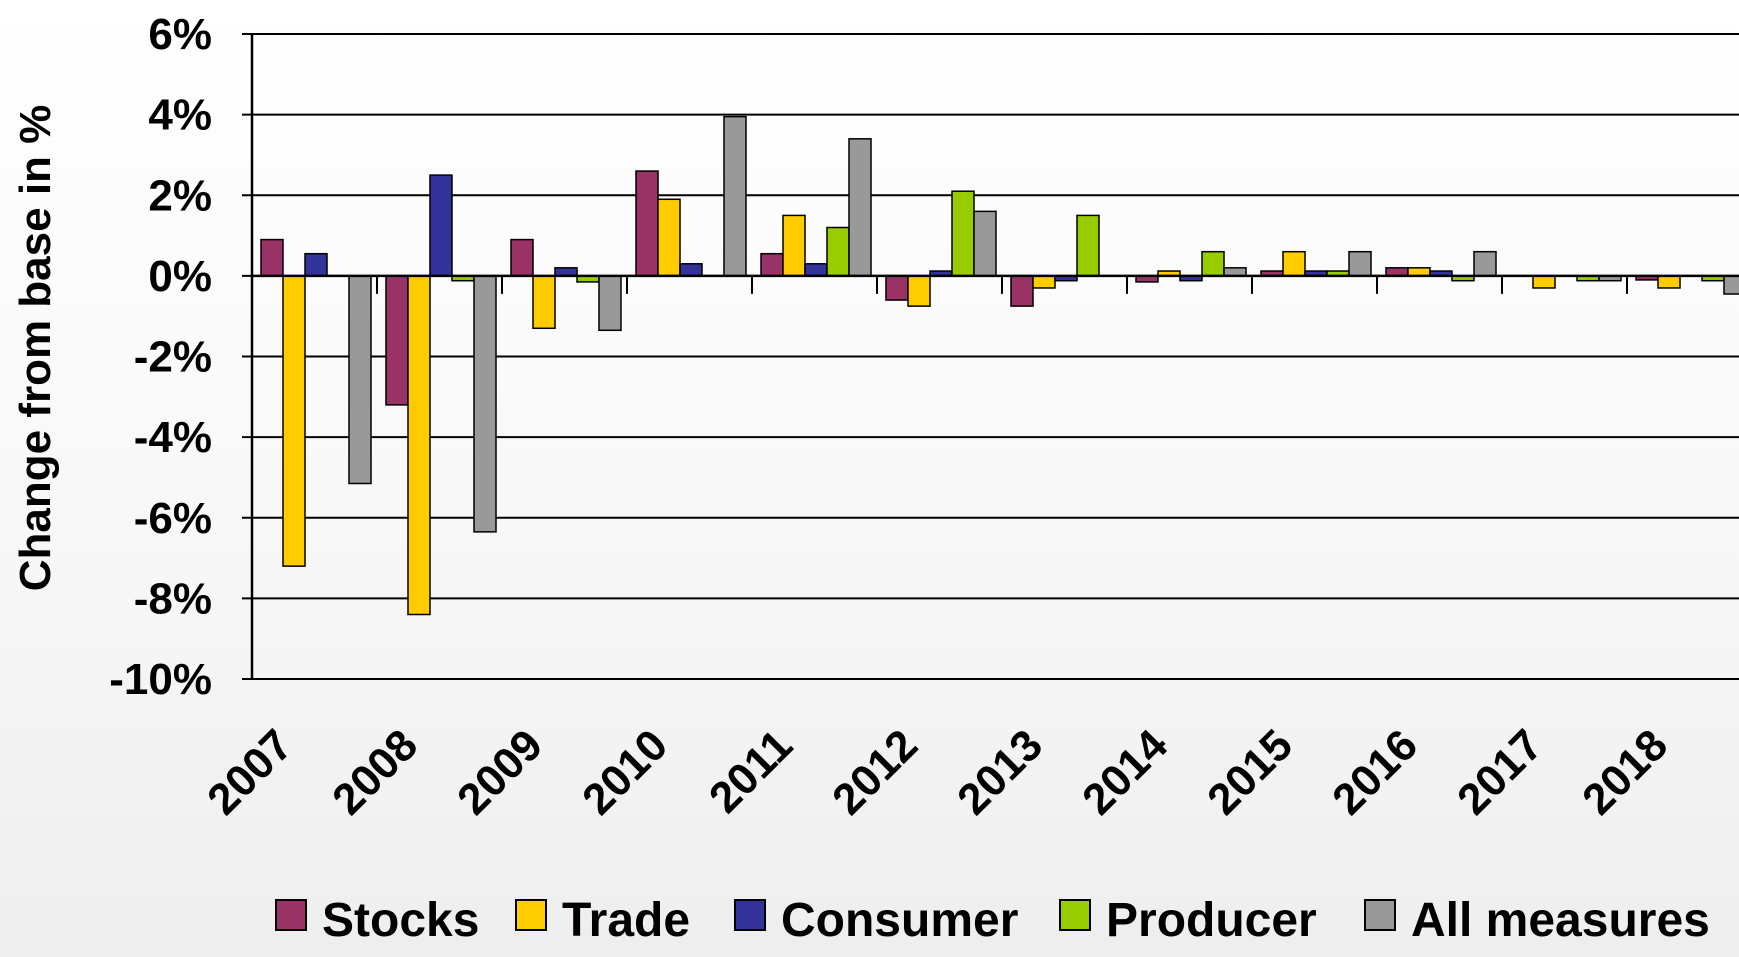 The image size is (1739, 957). What do you see at coordinates (180, 34) in the screenshot?
I see `y-tick-label: 6%` at bounding box center [180, 34].